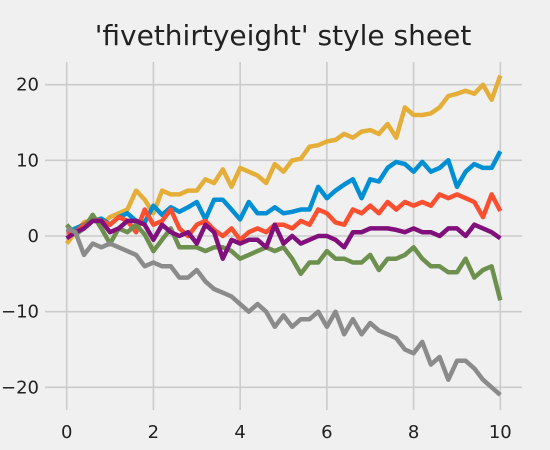  What do you see at coordinates (20, 312) in the screenshot?
I see `y-tick-label: −10` at bounding box center [20, 312].